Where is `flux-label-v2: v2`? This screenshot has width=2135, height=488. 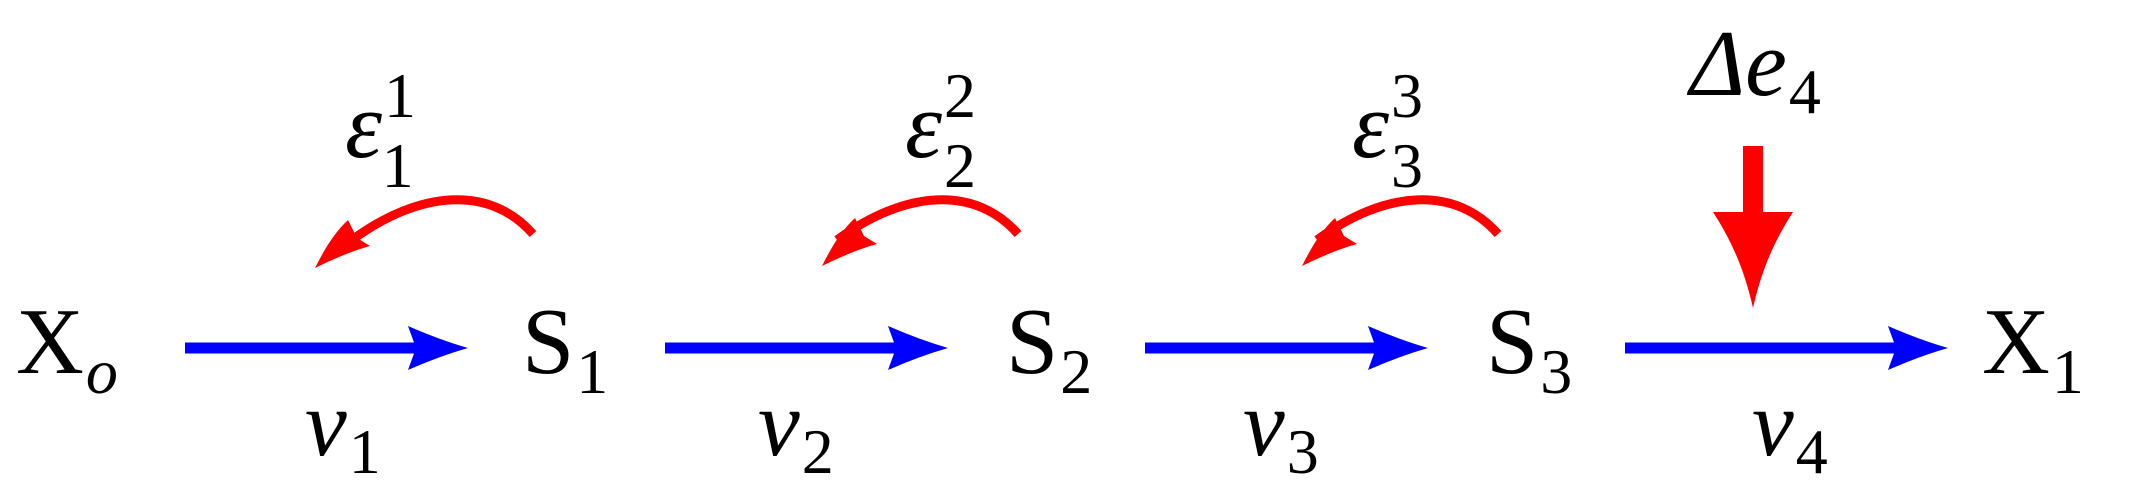 flux-label-v2: v2 is located at coordinates (796, 429).